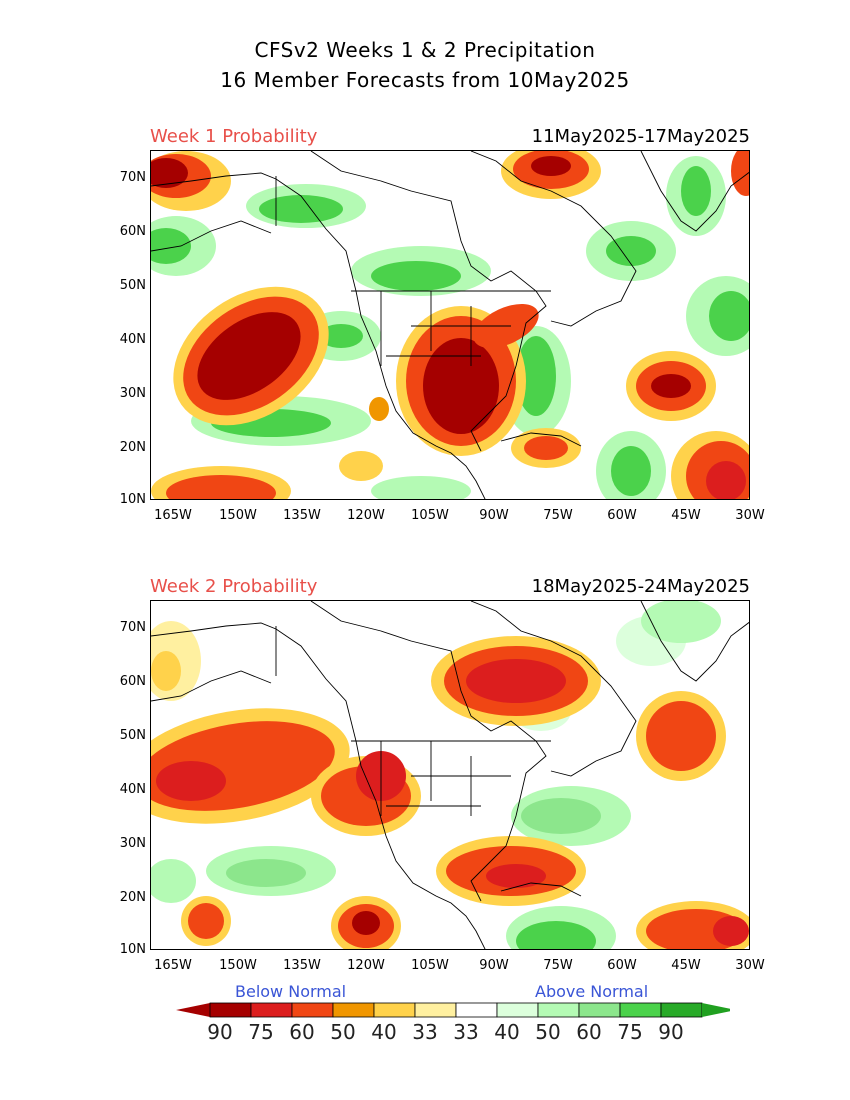 This screenshot has height=1100, width=850. Describe the element at coordinates (640, 136) in the screenshot. I see `week1-dates: 11May2025-17May2025` at that location.